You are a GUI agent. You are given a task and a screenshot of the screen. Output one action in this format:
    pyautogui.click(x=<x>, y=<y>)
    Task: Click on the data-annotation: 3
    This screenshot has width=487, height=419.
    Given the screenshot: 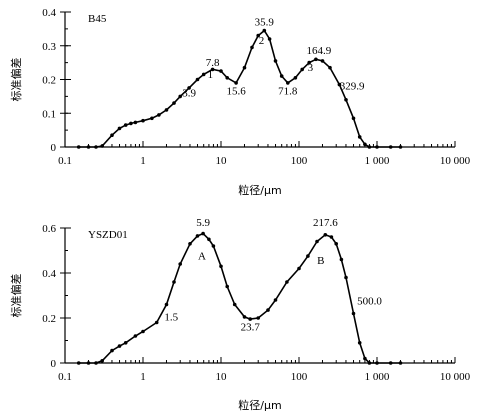 What is the action you would take?
    pyautogui.click(x=311, y=68)
    